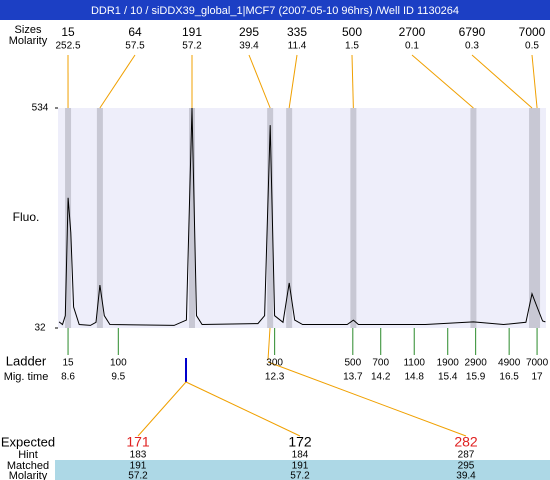 This screenshot has height=480, width=550. What do you see at coordinates (412, 46) in the screenshot?
I see `peak-molarity: 0.1` at bounding box center [412, 46].